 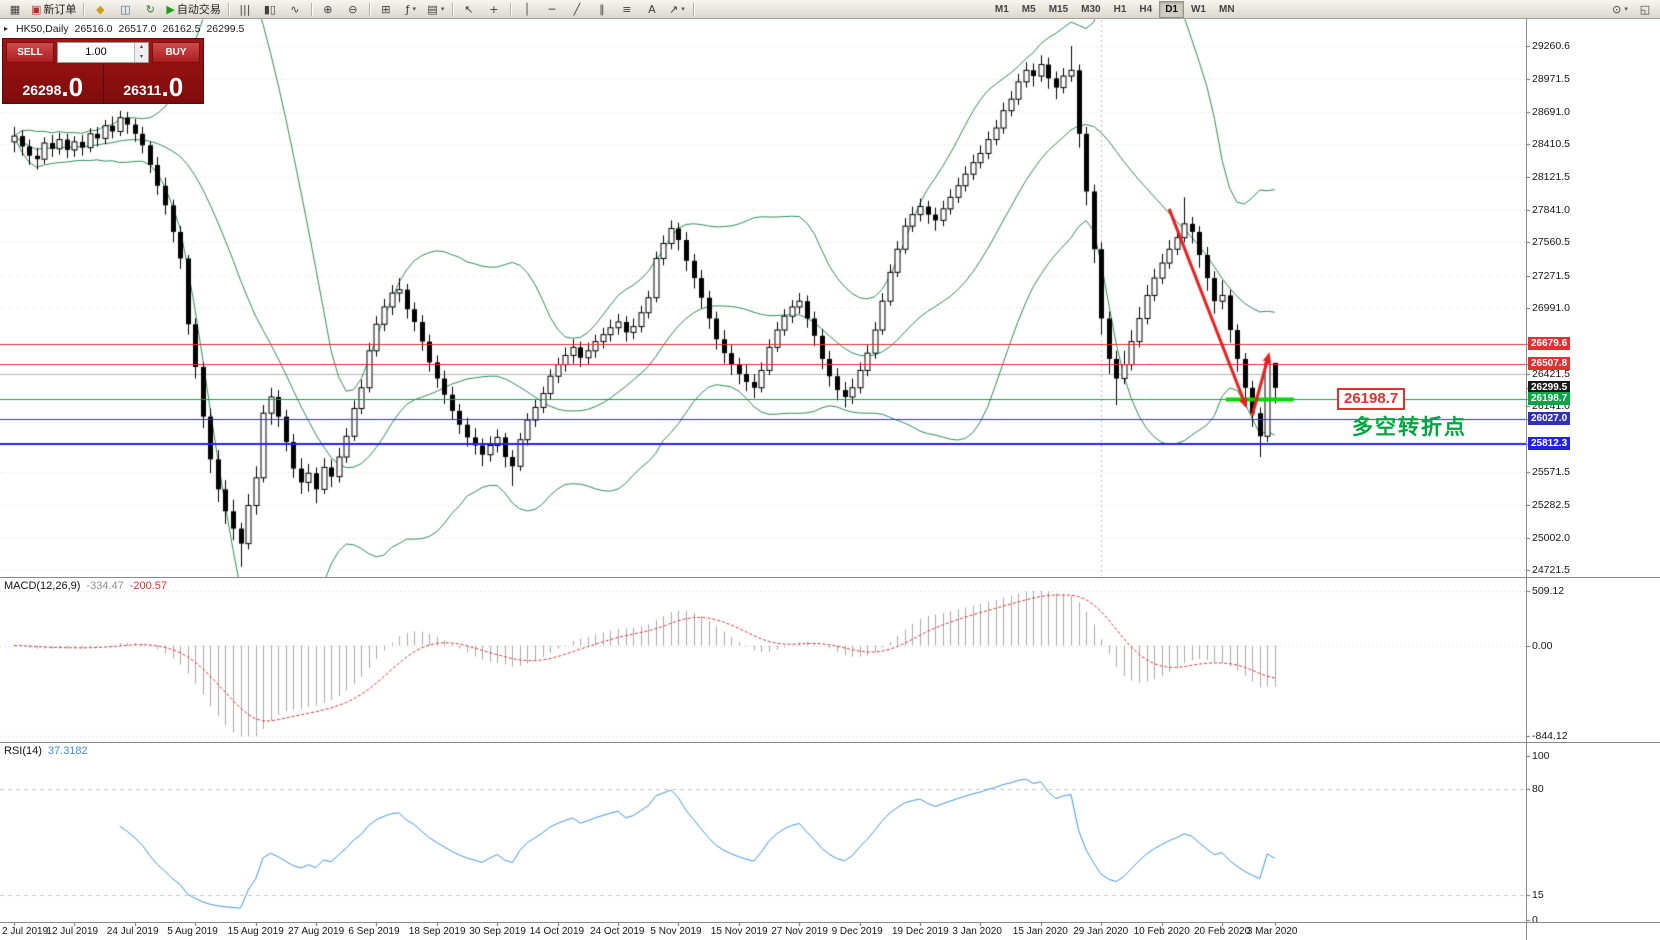 What do you see at coordinates (141, 57) in the screenshot?
I see `volume-down-icon: ▾` at bounding box center [141, 57].